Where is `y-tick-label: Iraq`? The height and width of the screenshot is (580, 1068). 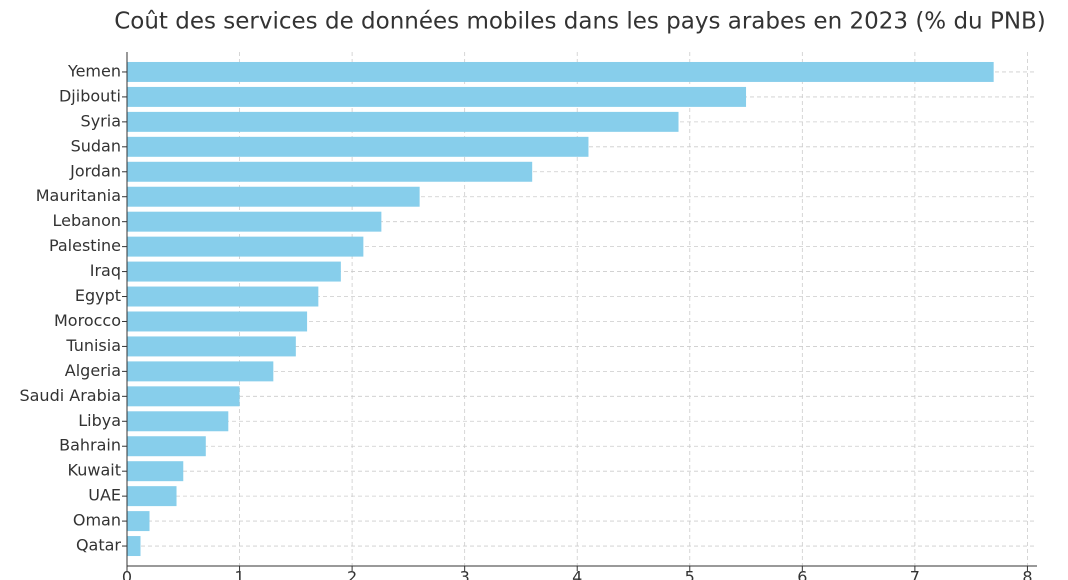 y-tick-label: Iraq is located at coordinates (105, 270).